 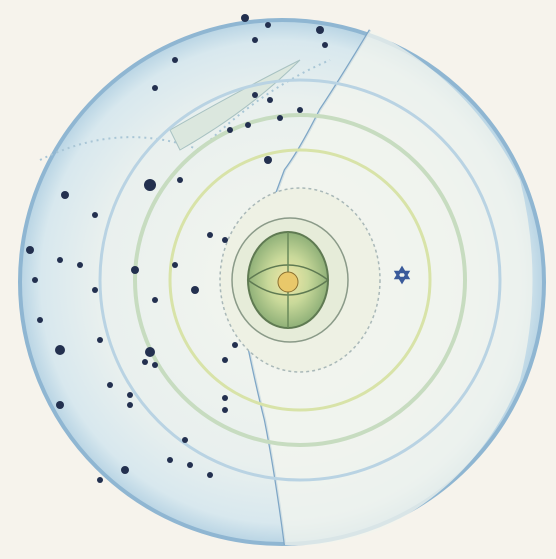 I want to click on star-symbol, so click(x=402, y=275).